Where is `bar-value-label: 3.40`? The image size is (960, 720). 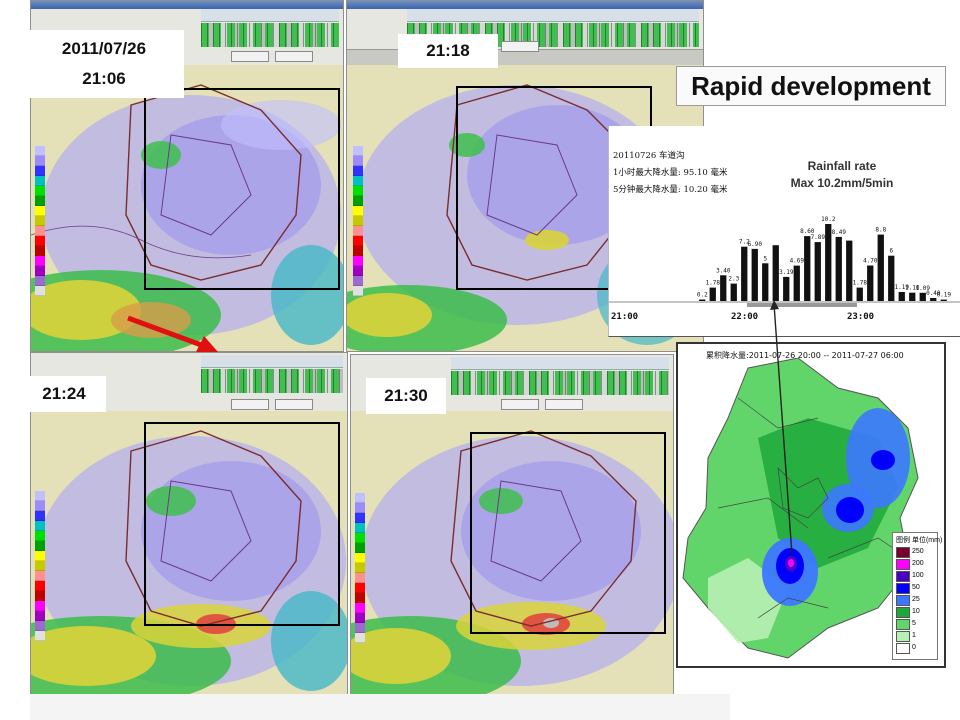
bar-value-label: 3.40 is located at coordinates (723, 270).